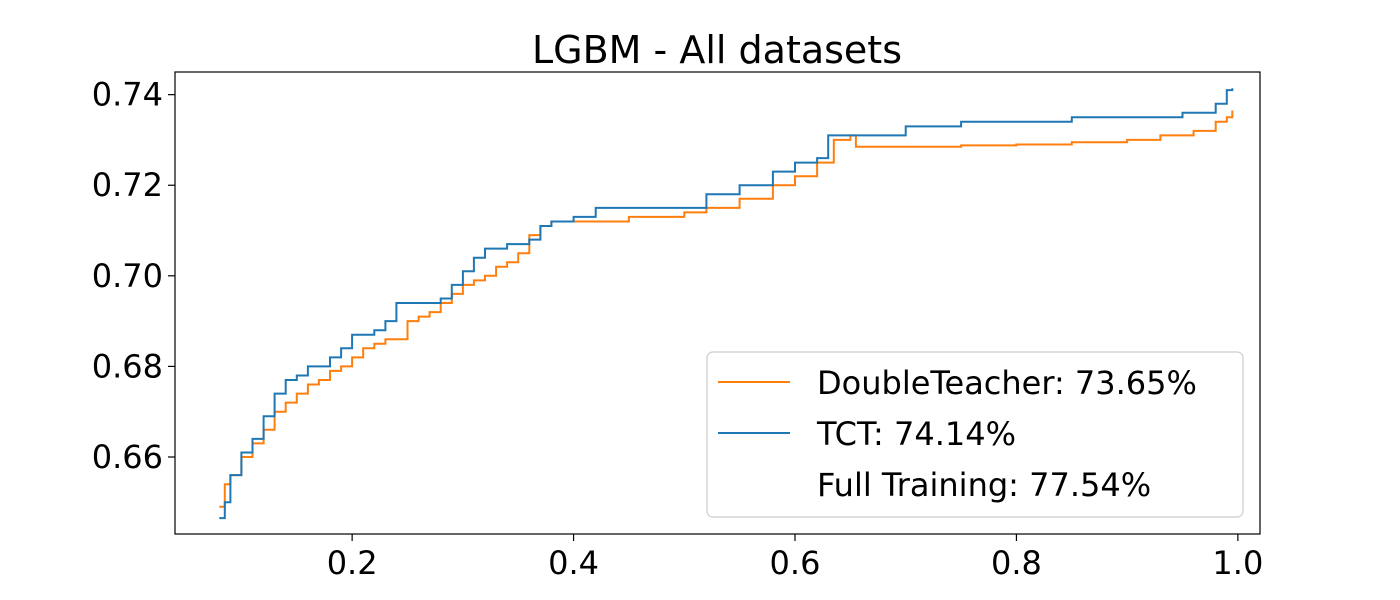 Image resolution: width=1400 pixels, height=600 pixels. I want to click on y-tick-label: 0.70, so click(127, 276).